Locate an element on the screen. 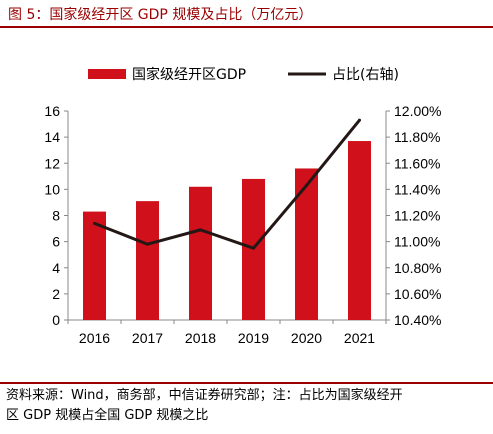 Image resolution: width=493 pixels, height=434 pixels. left-tick-label: 8 is located at coordinates (56, 216).